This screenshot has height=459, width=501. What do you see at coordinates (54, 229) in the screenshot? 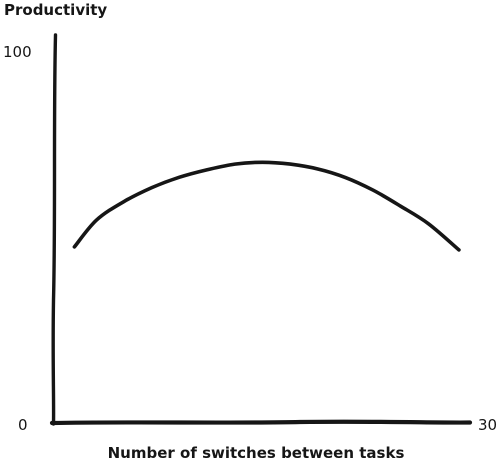
I see `y-axis-line` at bounding box center [54, 229].